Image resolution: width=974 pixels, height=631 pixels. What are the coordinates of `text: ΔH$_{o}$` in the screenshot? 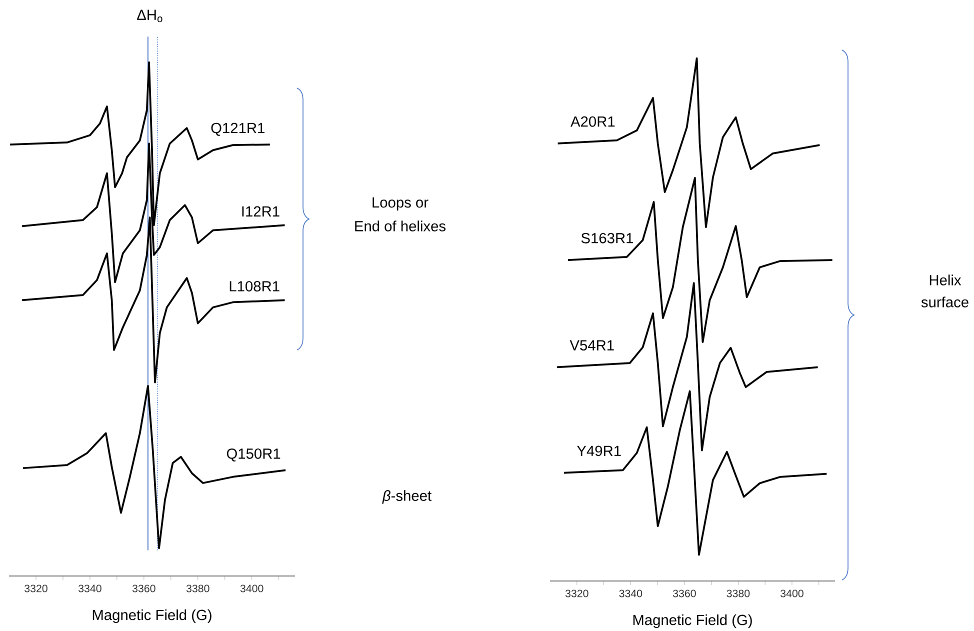 It's located at (149, 16).